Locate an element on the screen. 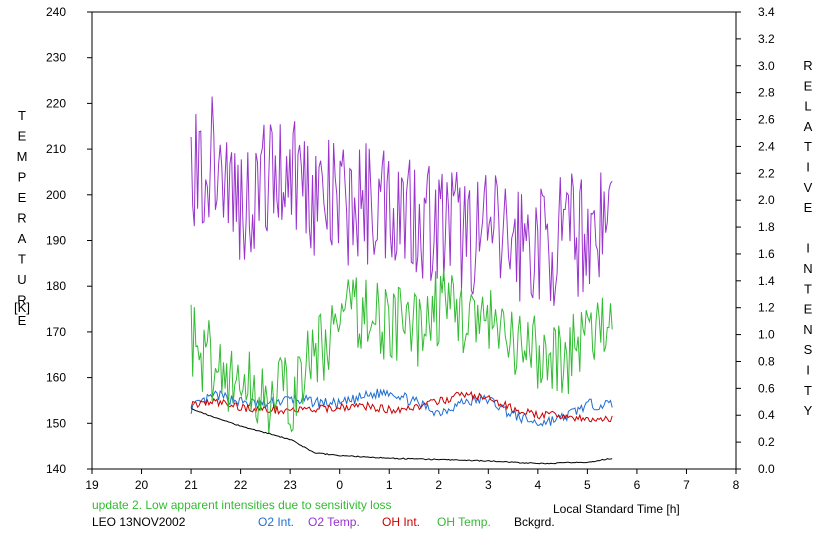 This screenshot has height=535, width=828. y-left-unit: [K] is located at coordinates (22, 307).